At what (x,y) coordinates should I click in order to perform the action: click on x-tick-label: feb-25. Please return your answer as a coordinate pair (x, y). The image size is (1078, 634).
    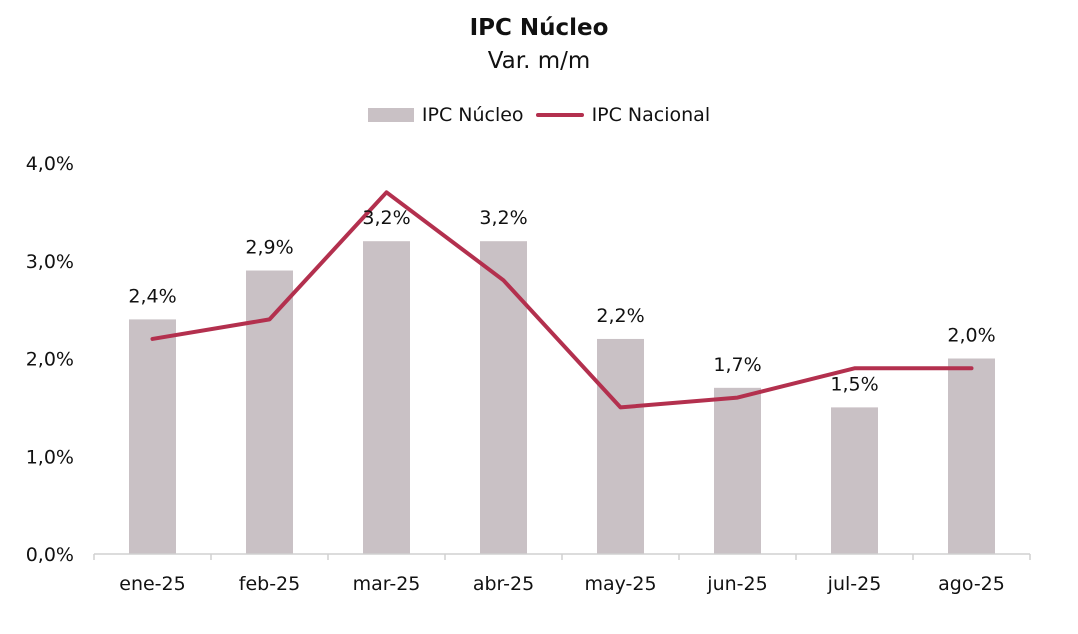
    Looking at the image, I should click on (269, 584).